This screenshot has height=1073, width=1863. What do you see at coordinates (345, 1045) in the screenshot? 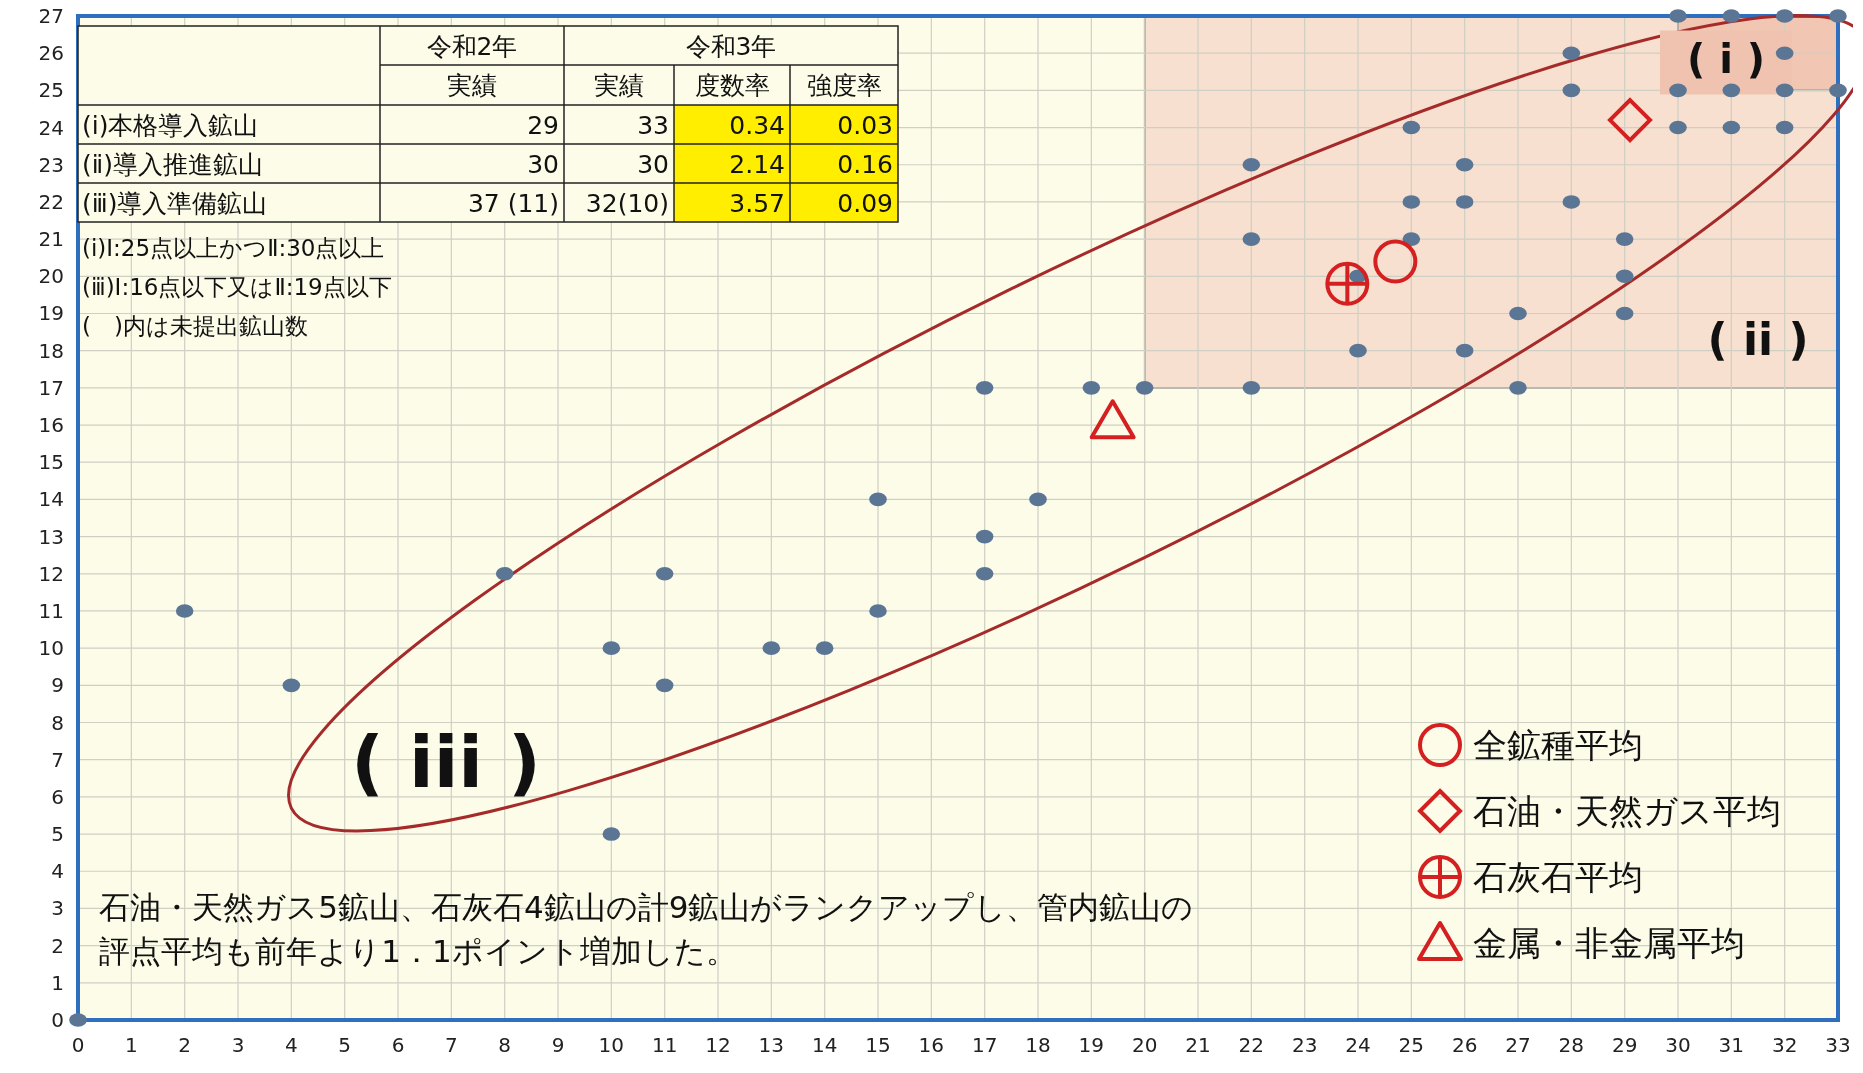
I see `x-tick-label: 5` at bounding box center [345, 1045].